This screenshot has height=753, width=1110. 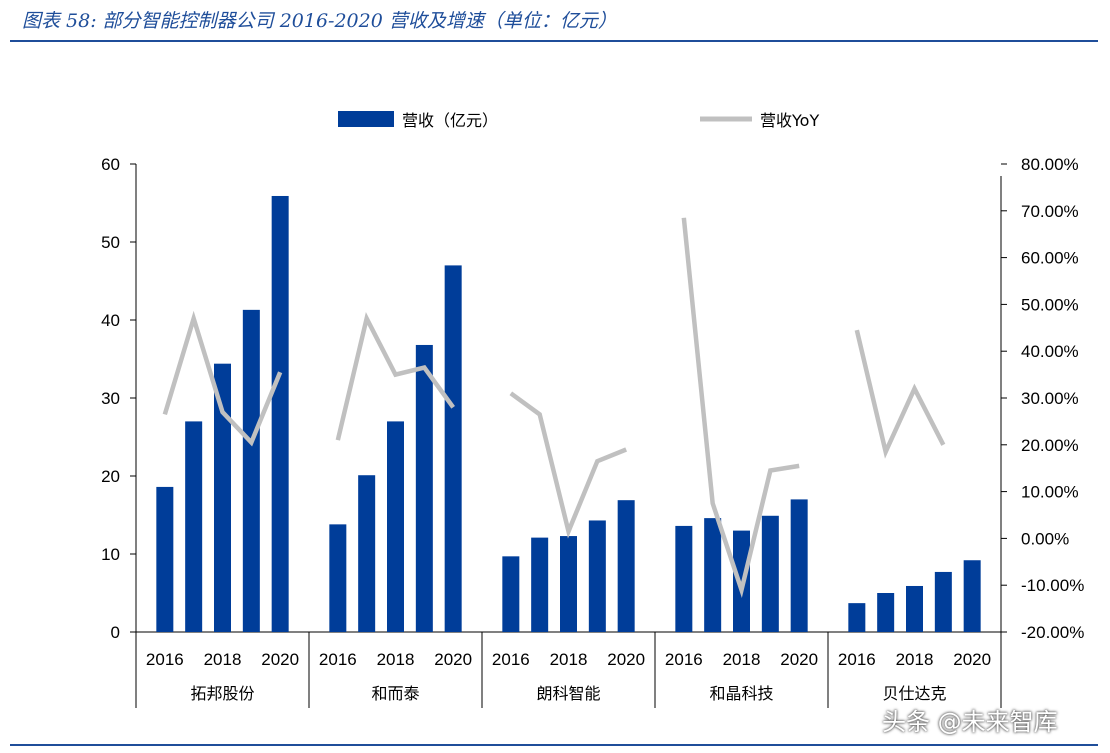 I want to click on group-label: 和而泰, so click(x=395, y=693).